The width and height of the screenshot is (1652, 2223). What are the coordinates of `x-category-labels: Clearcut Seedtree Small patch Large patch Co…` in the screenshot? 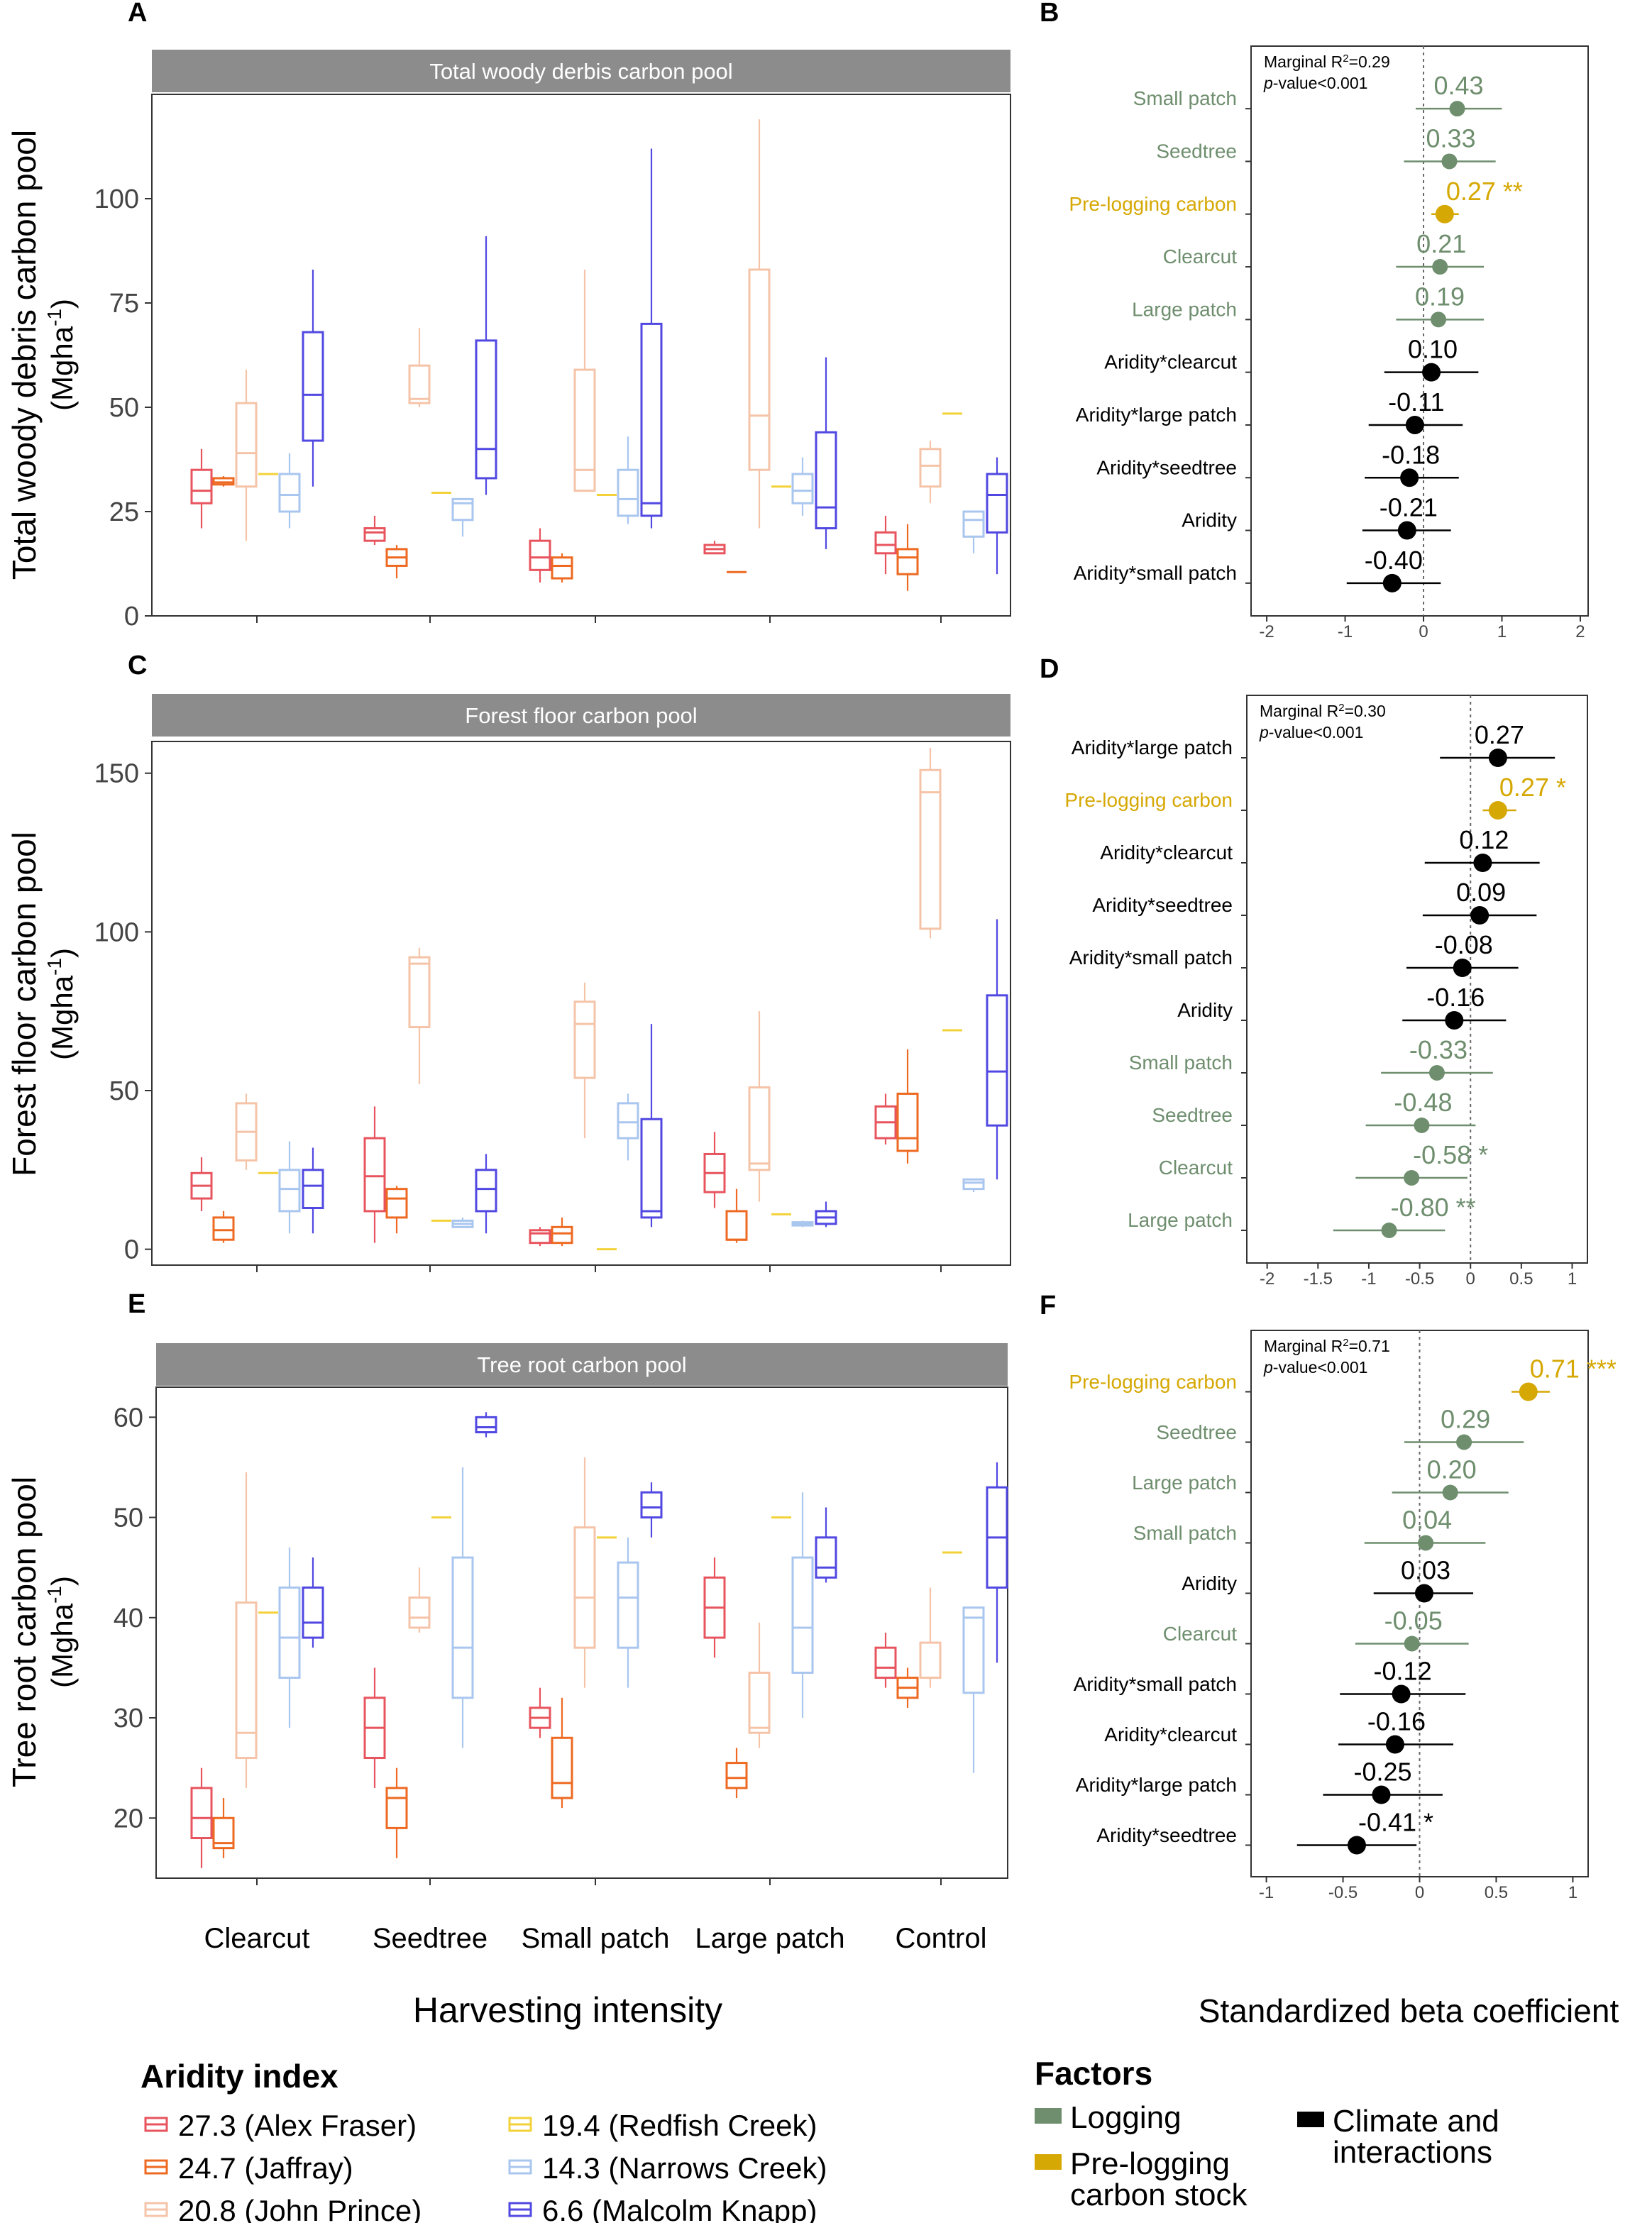 It's located at (596, 1939).